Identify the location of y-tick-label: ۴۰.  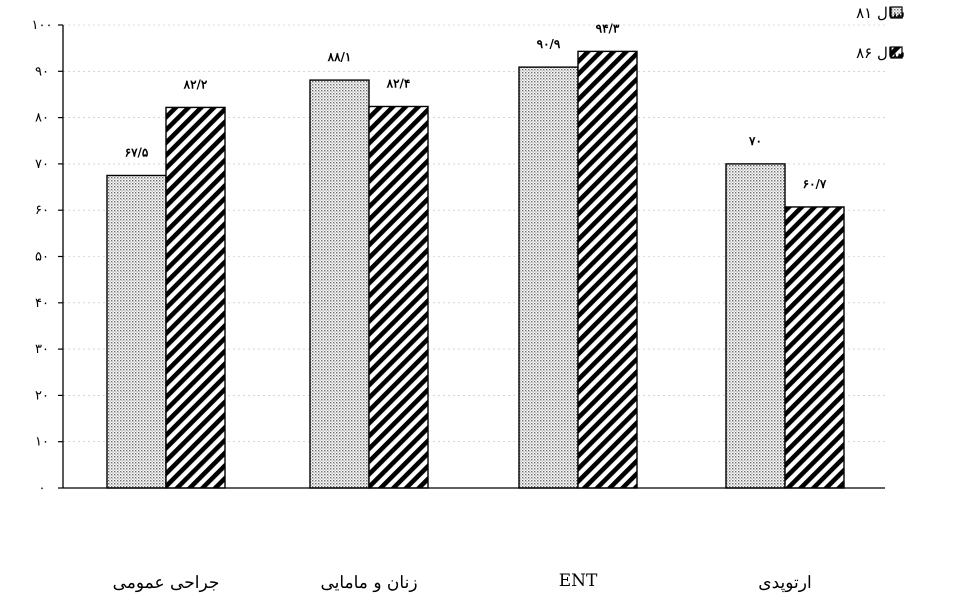
(42, 303).